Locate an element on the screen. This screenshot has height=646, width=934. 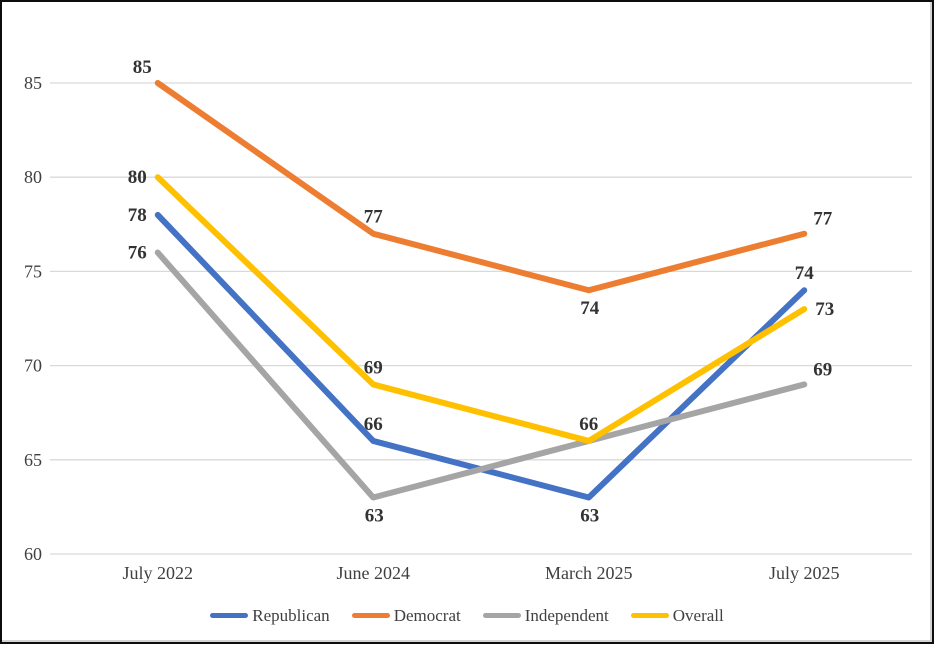
data-label-republican: 78 is located at coordinates (137, 215).